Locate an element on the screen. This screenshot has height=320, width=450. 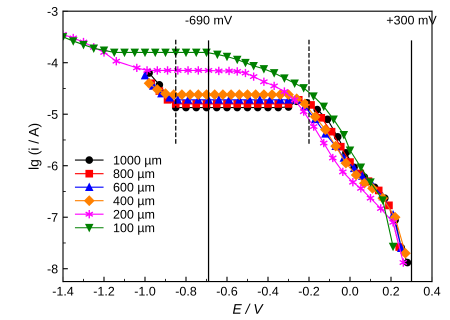
legend-label: 800 µm is located at coordinates (134, 175).